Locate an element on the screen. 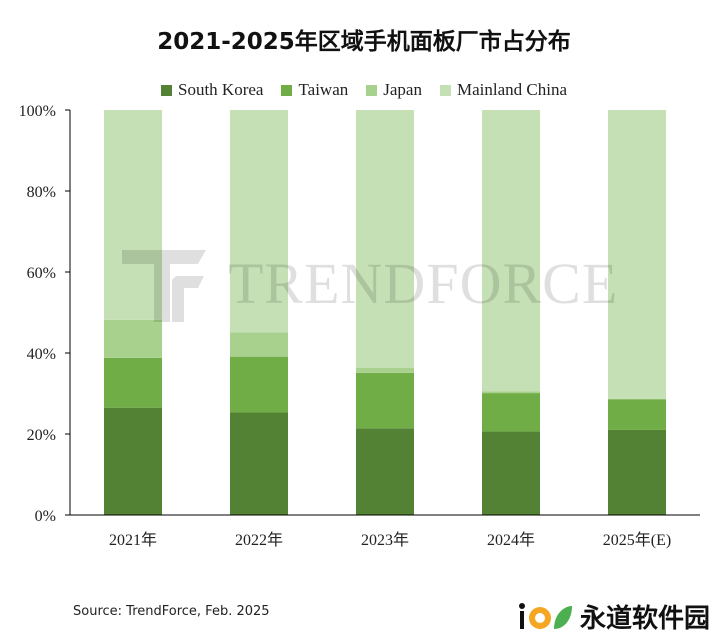  x-tick-label: 2021年 is located at coordinates (133, 540).